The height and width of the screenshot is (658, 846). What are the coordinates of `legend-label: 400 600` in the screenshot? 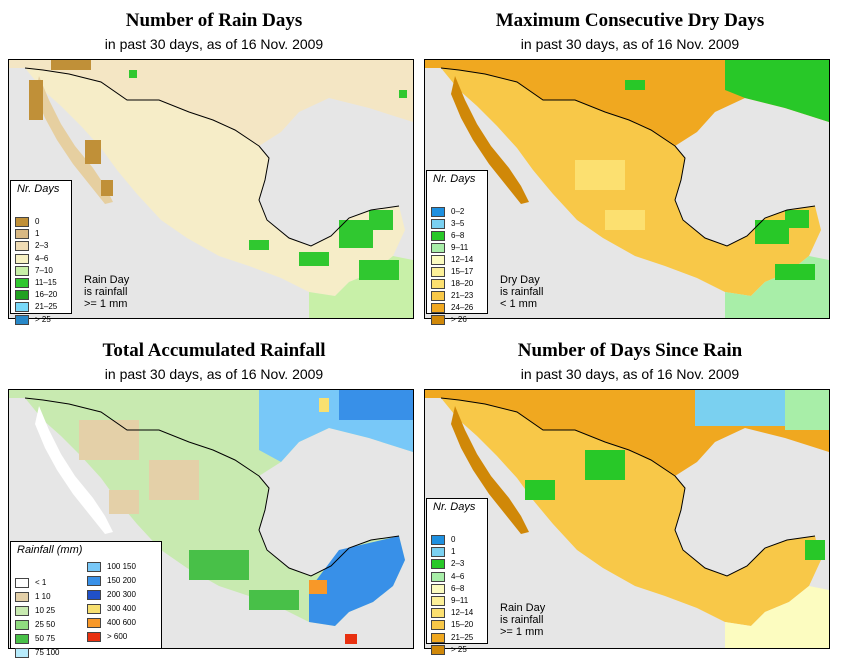 It's located at (121, 622).